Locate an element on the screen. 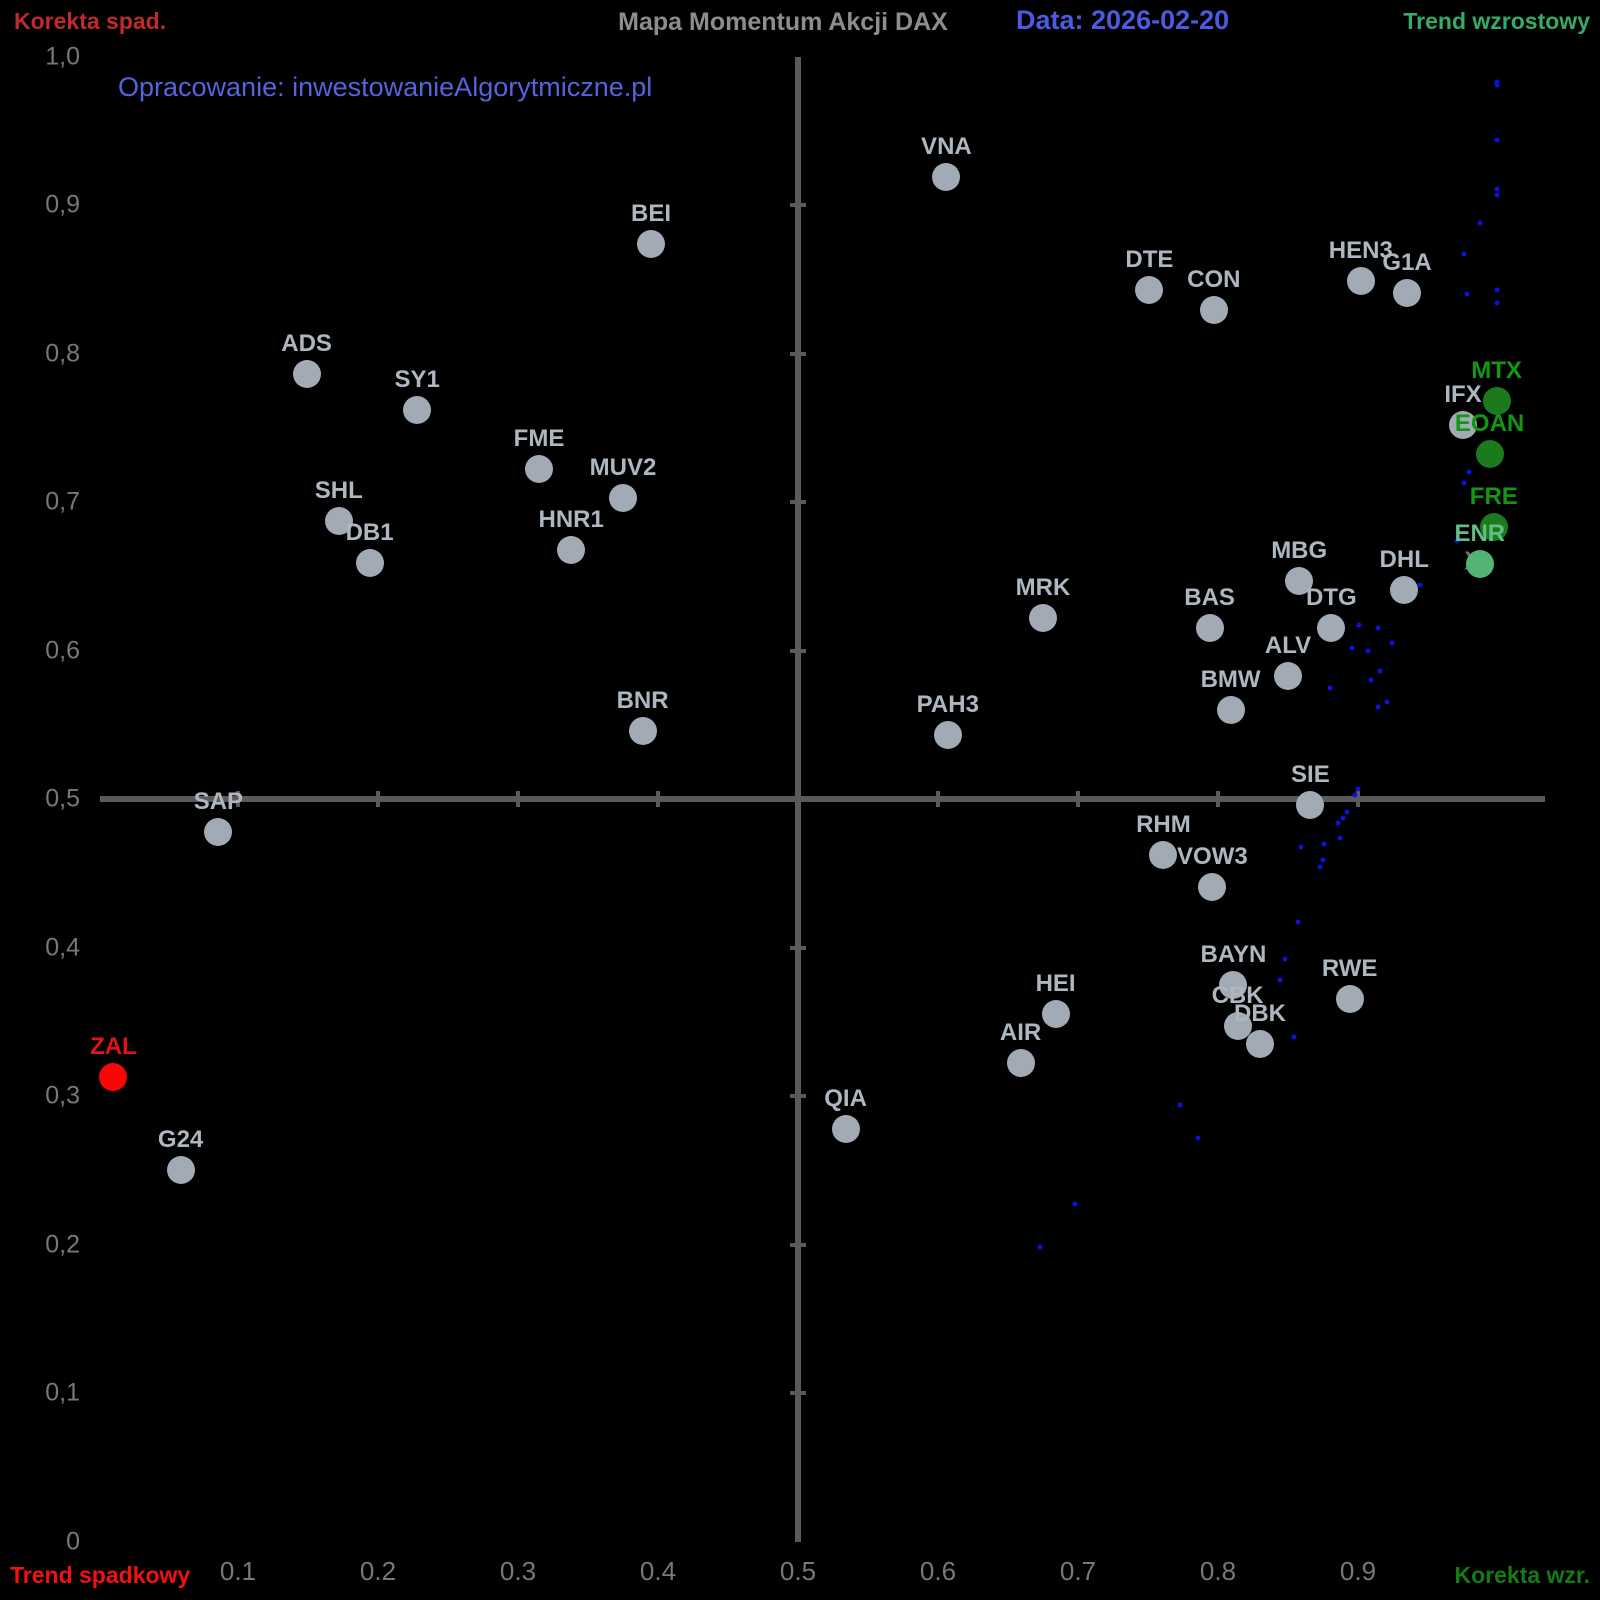 The height and width of the screenshot is (1600, 1600). point-label-QIA: QIA is located at coordinates (845, 1098).